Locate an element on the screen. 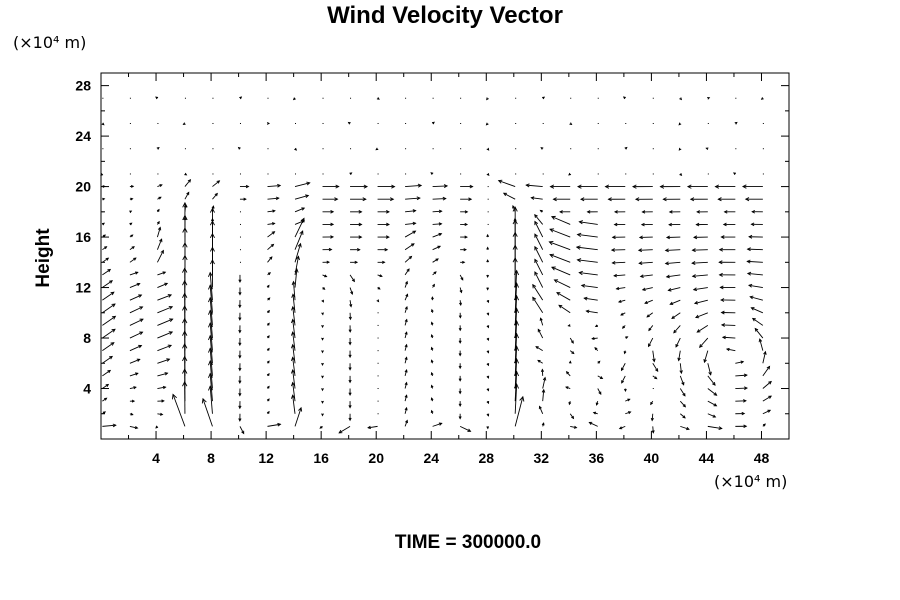 The image size is (900, 600). x-tick-label: 44 is located at coordinates (707, 458).